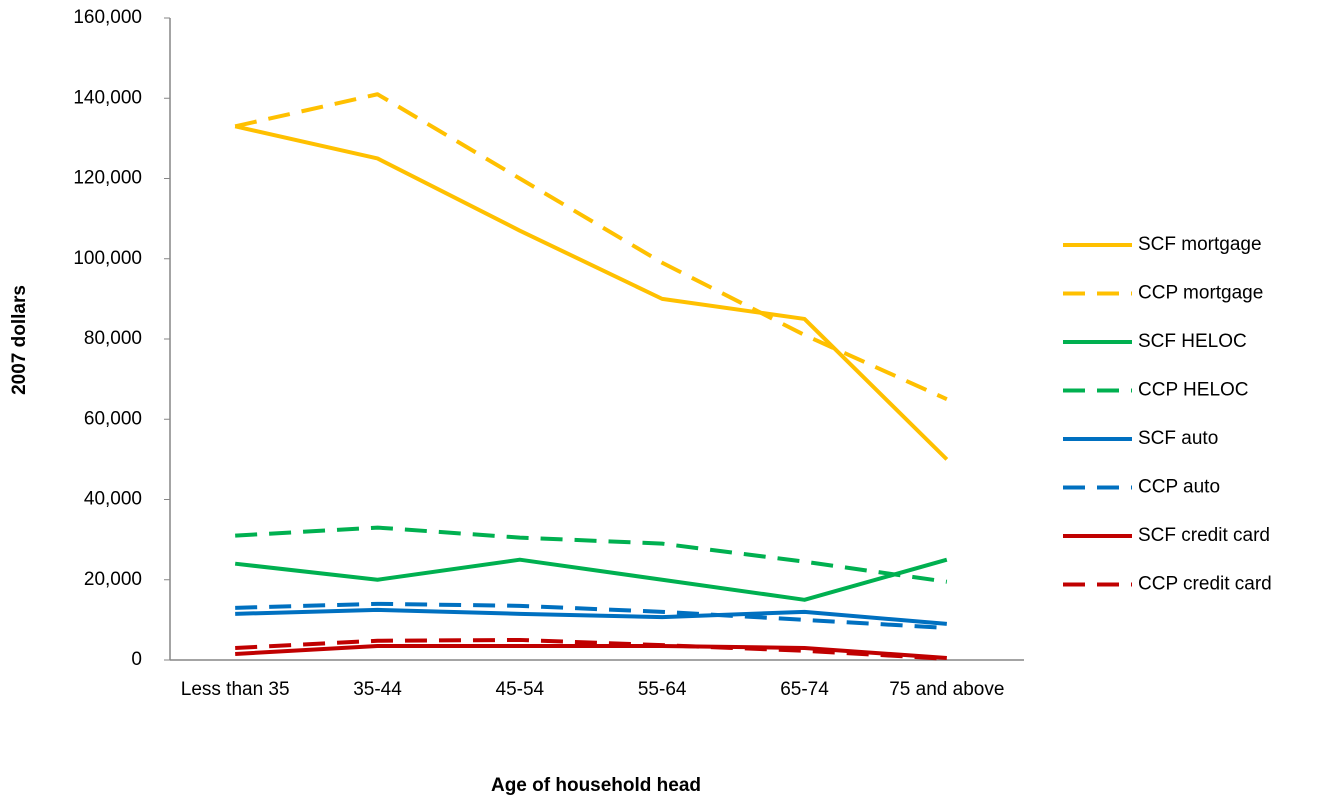 The width and height of the screenshot is (1322, 810). What do you see at coordinates (1205, 584) in the screenshot?
I see `legend-label: CCP credit card` at bounding box center [1205, 584].